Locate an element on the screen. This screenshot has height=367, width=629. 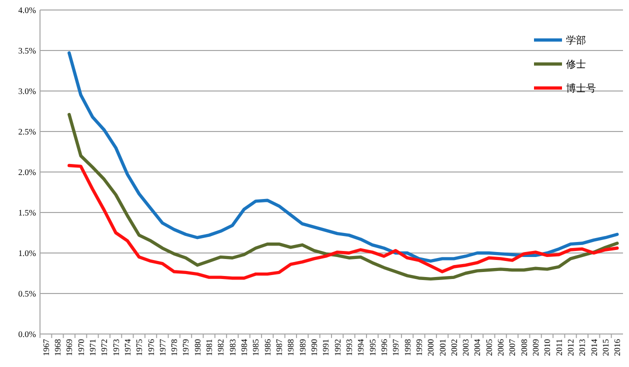
x-tick-label: 2006 is located at coordinates (501, 347).